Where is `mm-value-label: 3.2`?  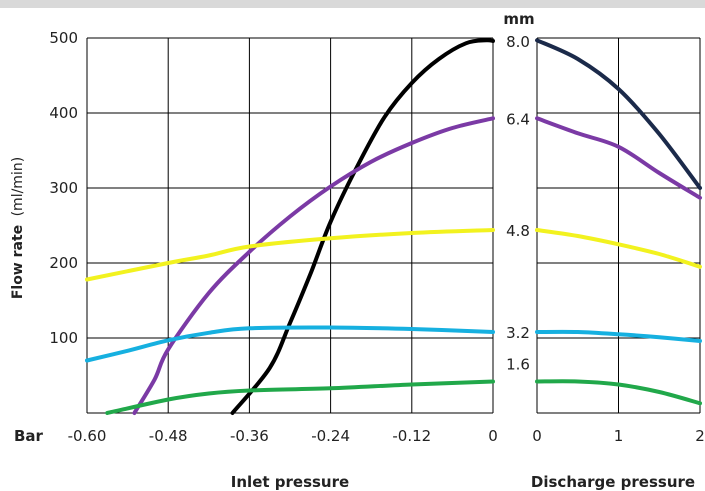
mm-value-label: 3.2 is located at coordinates (518, 333).